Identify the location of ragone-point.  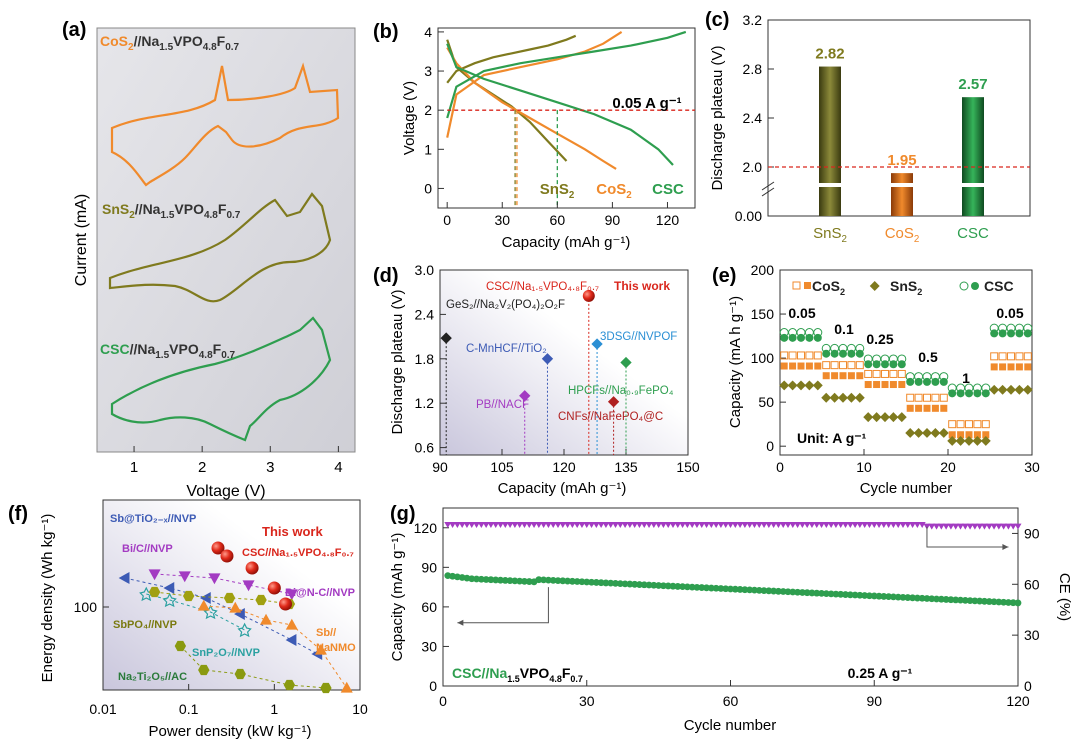
(214, 579).